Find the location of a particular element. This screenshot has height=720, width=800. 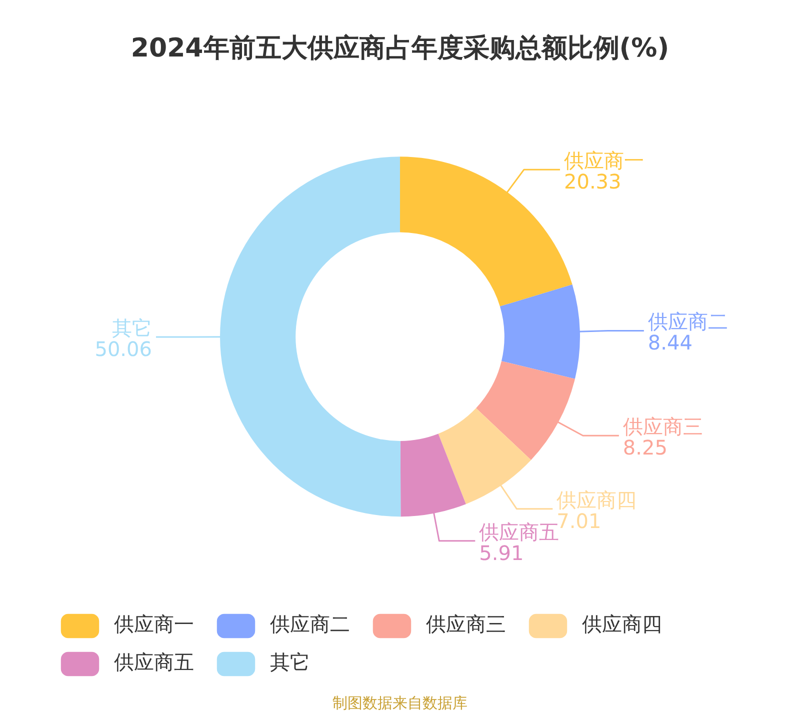

legend-label: 供应商五 is located at coordinates (154, 662).